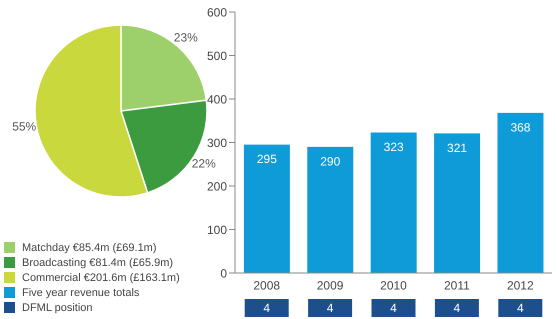 The width and height of the screenshot is (557, 319). Describe the element at coordinates (266, 285) in the screenshot. I see `x-tick-label: 2008` at that location.